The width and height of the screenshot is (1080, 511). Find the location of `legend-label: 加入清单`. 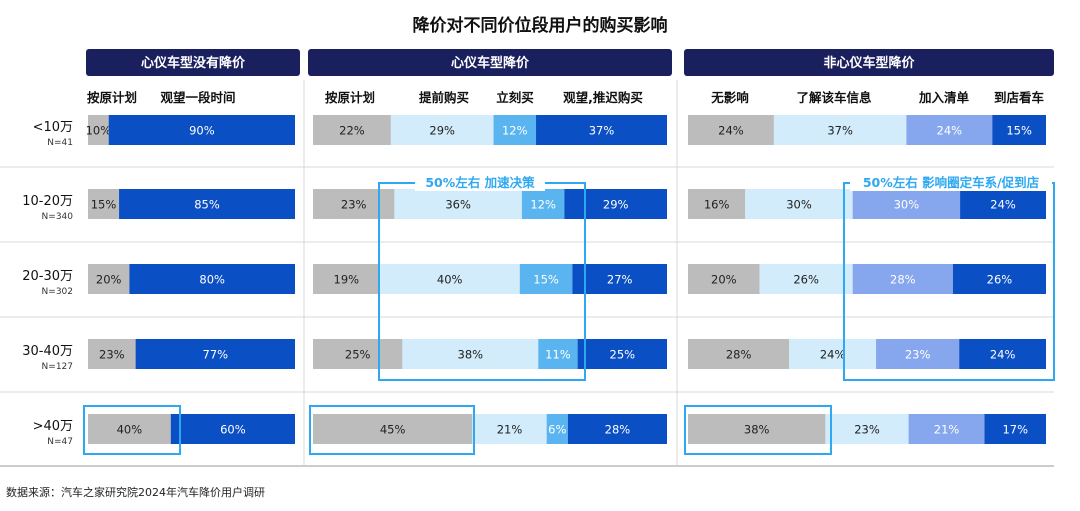

legend-label: 加入清单 is located at coordinates (944, 97).